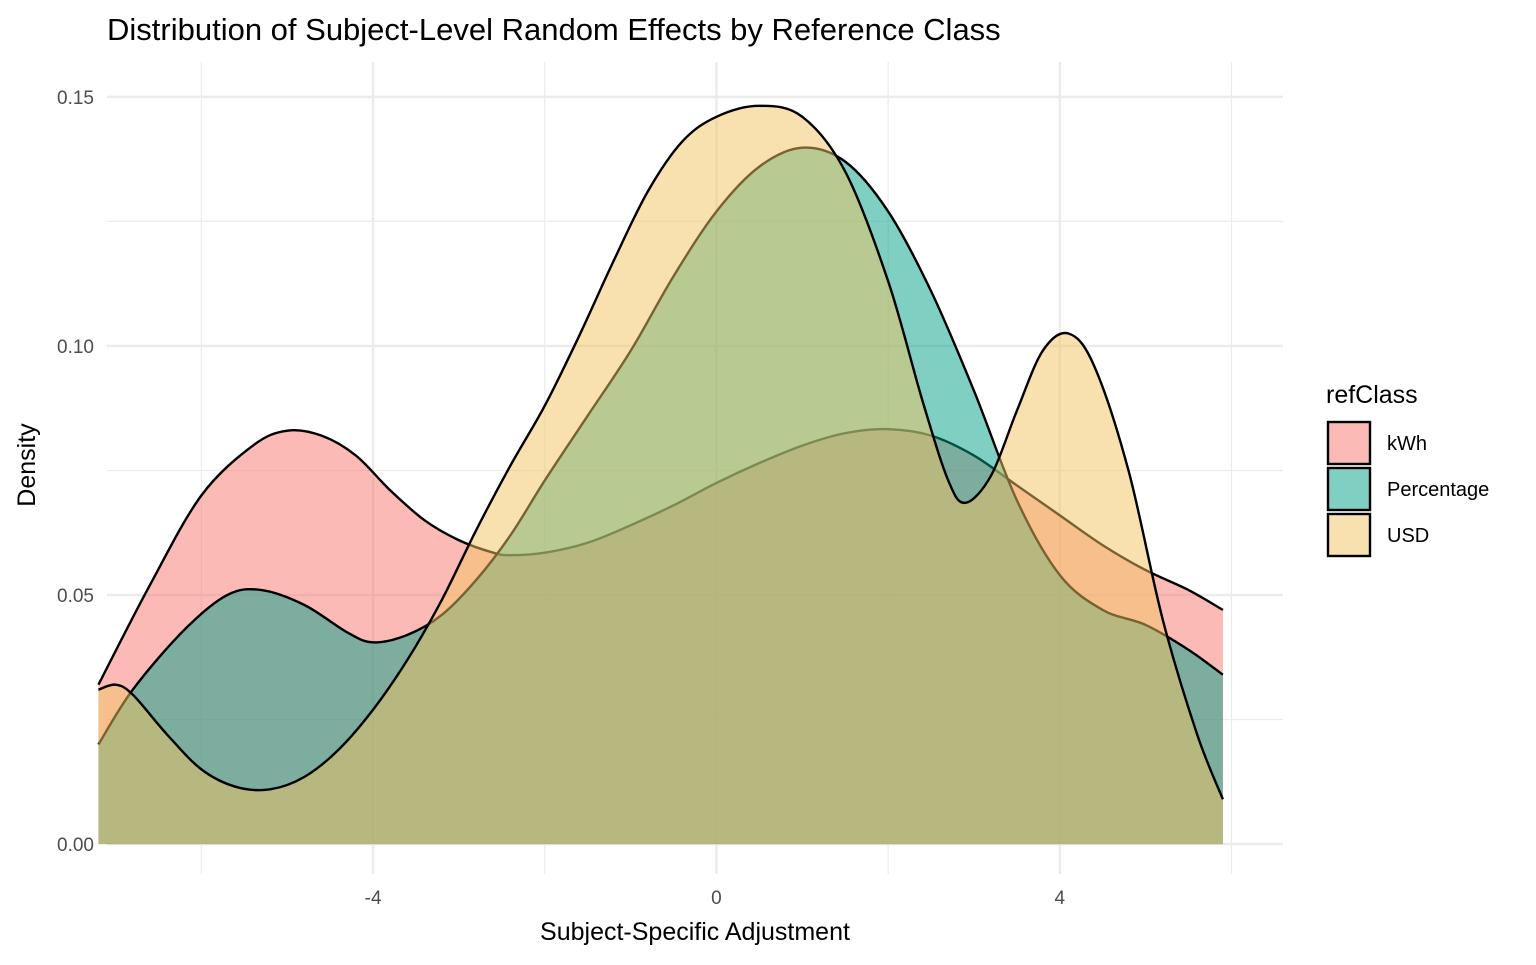 The height and width of the screenshot is (965, 1536). What do you see at coordinates (1060, 898) in the screenshot?
I see `x-tick-label: 4` at bounding box center [1060, 898].